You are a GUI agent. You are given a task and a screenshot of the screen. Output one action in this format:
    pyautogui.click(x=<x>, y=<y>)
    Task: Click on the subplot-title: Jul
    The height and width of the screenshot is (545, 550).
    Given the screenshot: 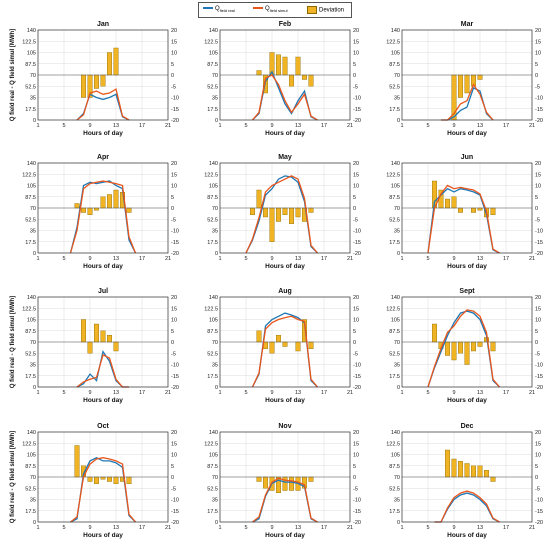 What is the action you would take?
    pyautogui.click(x=103, y=291)
    